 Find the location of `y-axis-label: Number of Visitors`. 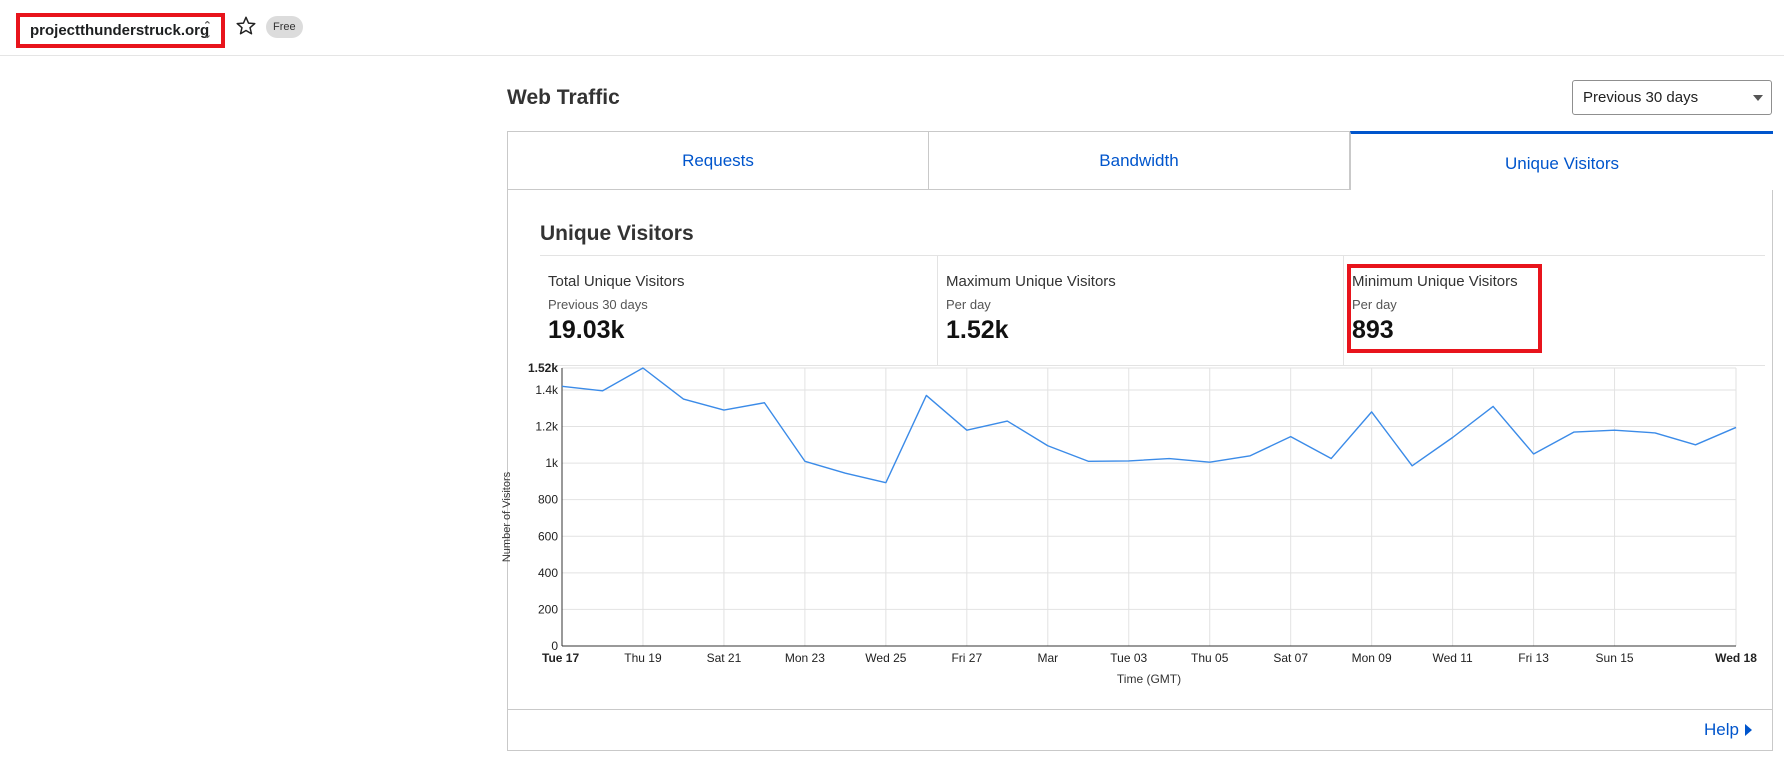

y-axis-label: Number of Visitors is located at coordinates (507, 516).